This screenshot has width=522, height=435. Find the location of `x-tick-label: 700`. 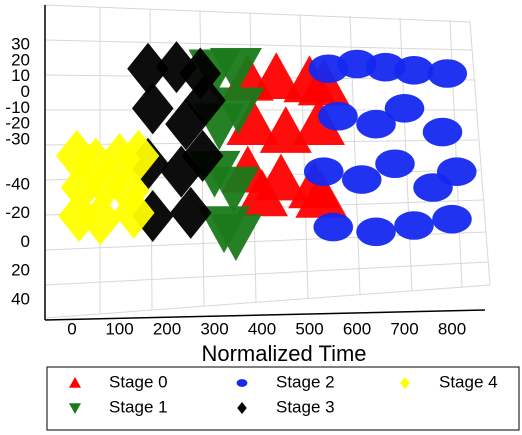

x-tick-label: 700 is located at coordinates (404, 328).